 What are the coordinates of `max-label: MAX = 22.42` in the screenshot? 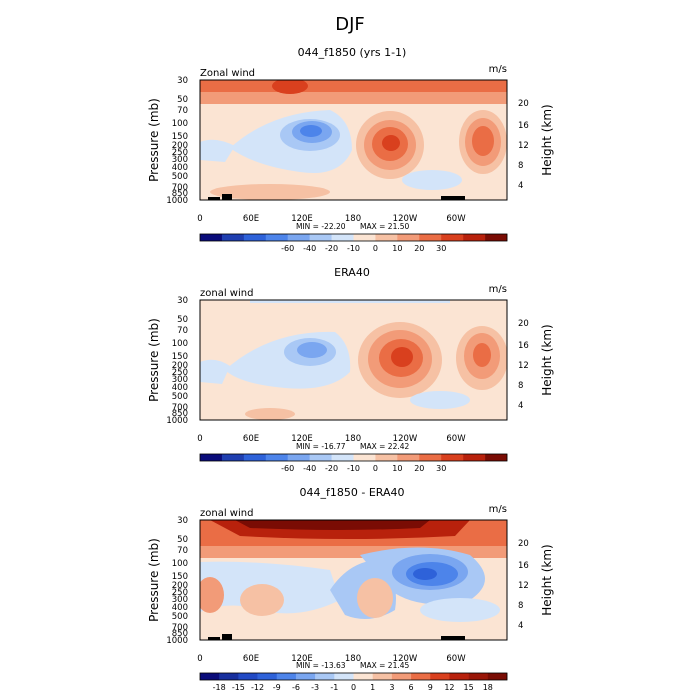 It's located at (384, 446).